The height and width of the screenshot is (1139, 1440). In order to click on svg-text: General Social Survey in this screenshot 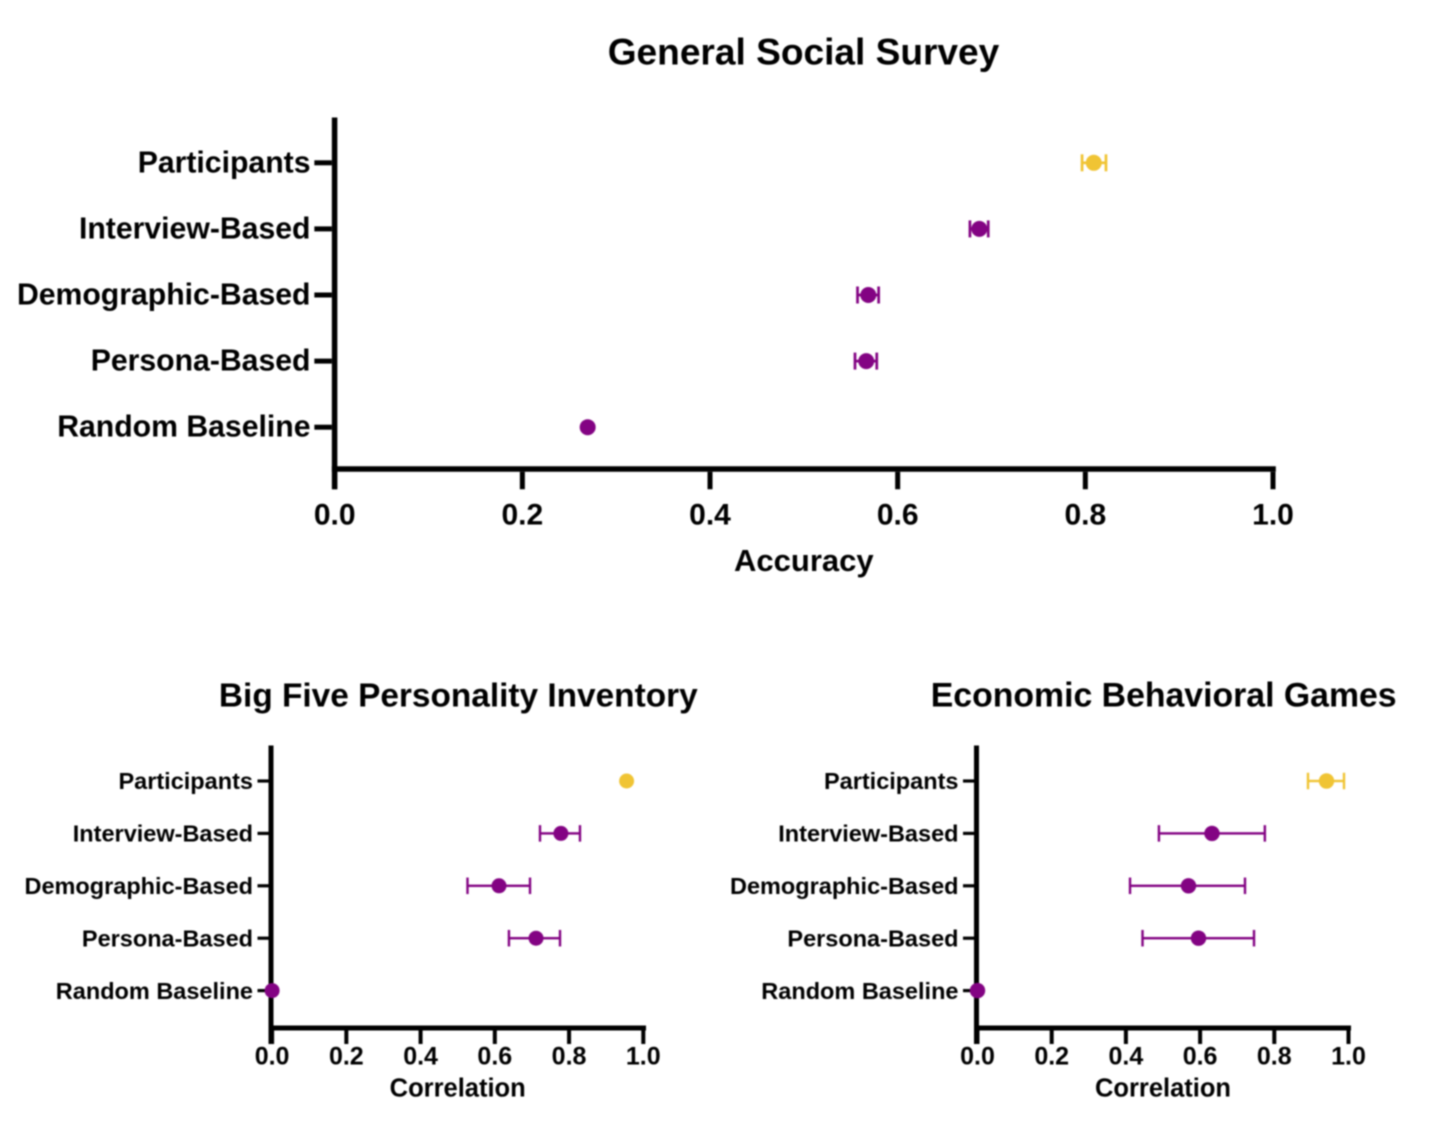, I will do `click(804, 52)`.